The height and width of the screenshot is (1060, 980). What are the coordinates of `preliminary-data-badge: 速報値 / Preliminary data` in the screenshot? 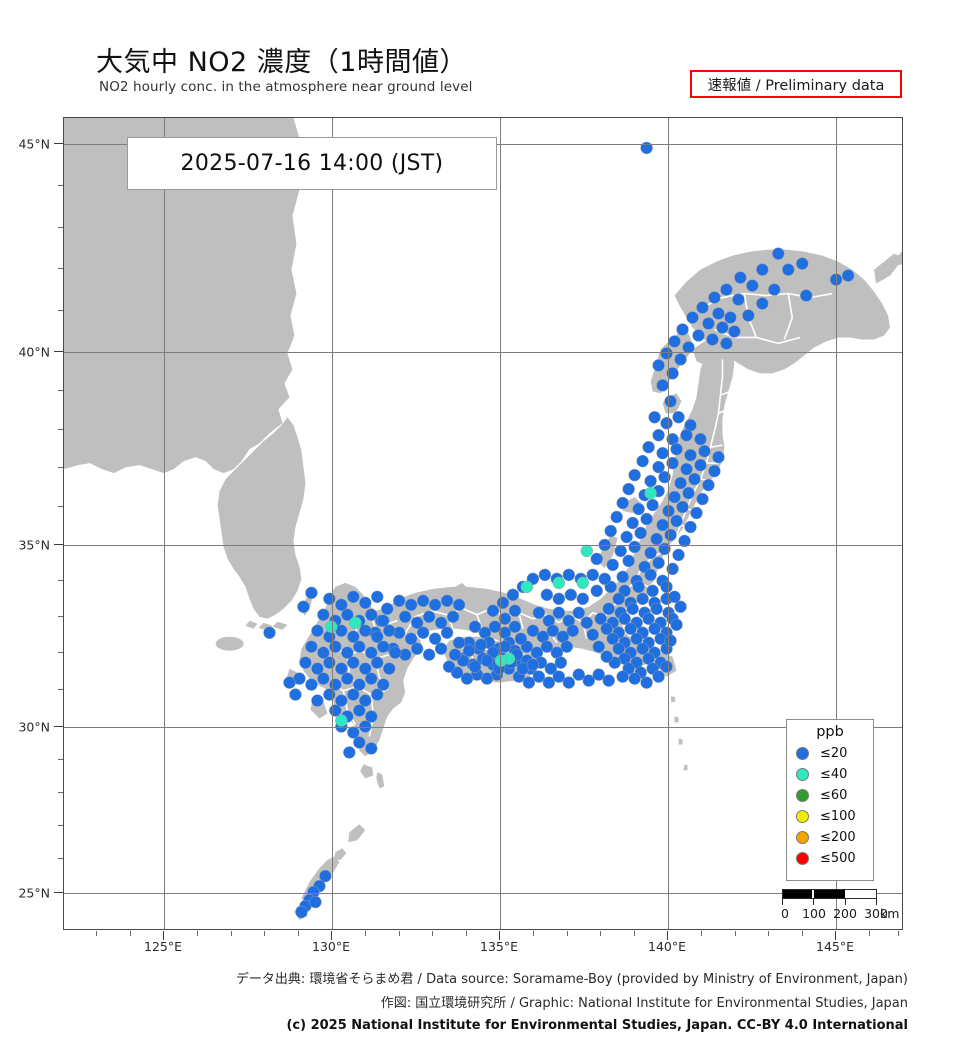 It's located at (796, 84).